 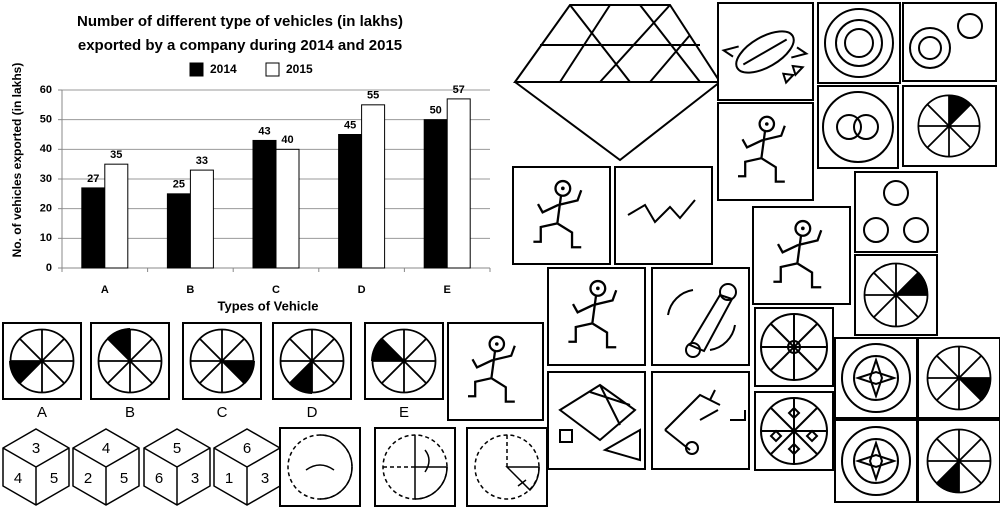 I want to click on dice, so click(x=141, y=467).